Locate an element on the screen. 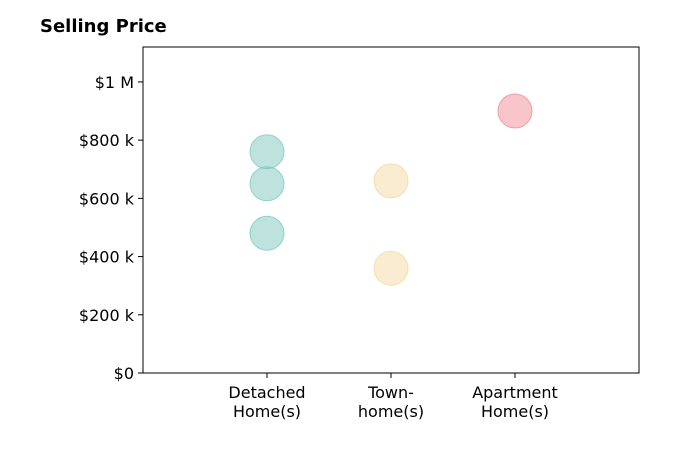 This screenshot has height=462, width=679. y-tick-label: $1 M is located at coordinates (114, 82).